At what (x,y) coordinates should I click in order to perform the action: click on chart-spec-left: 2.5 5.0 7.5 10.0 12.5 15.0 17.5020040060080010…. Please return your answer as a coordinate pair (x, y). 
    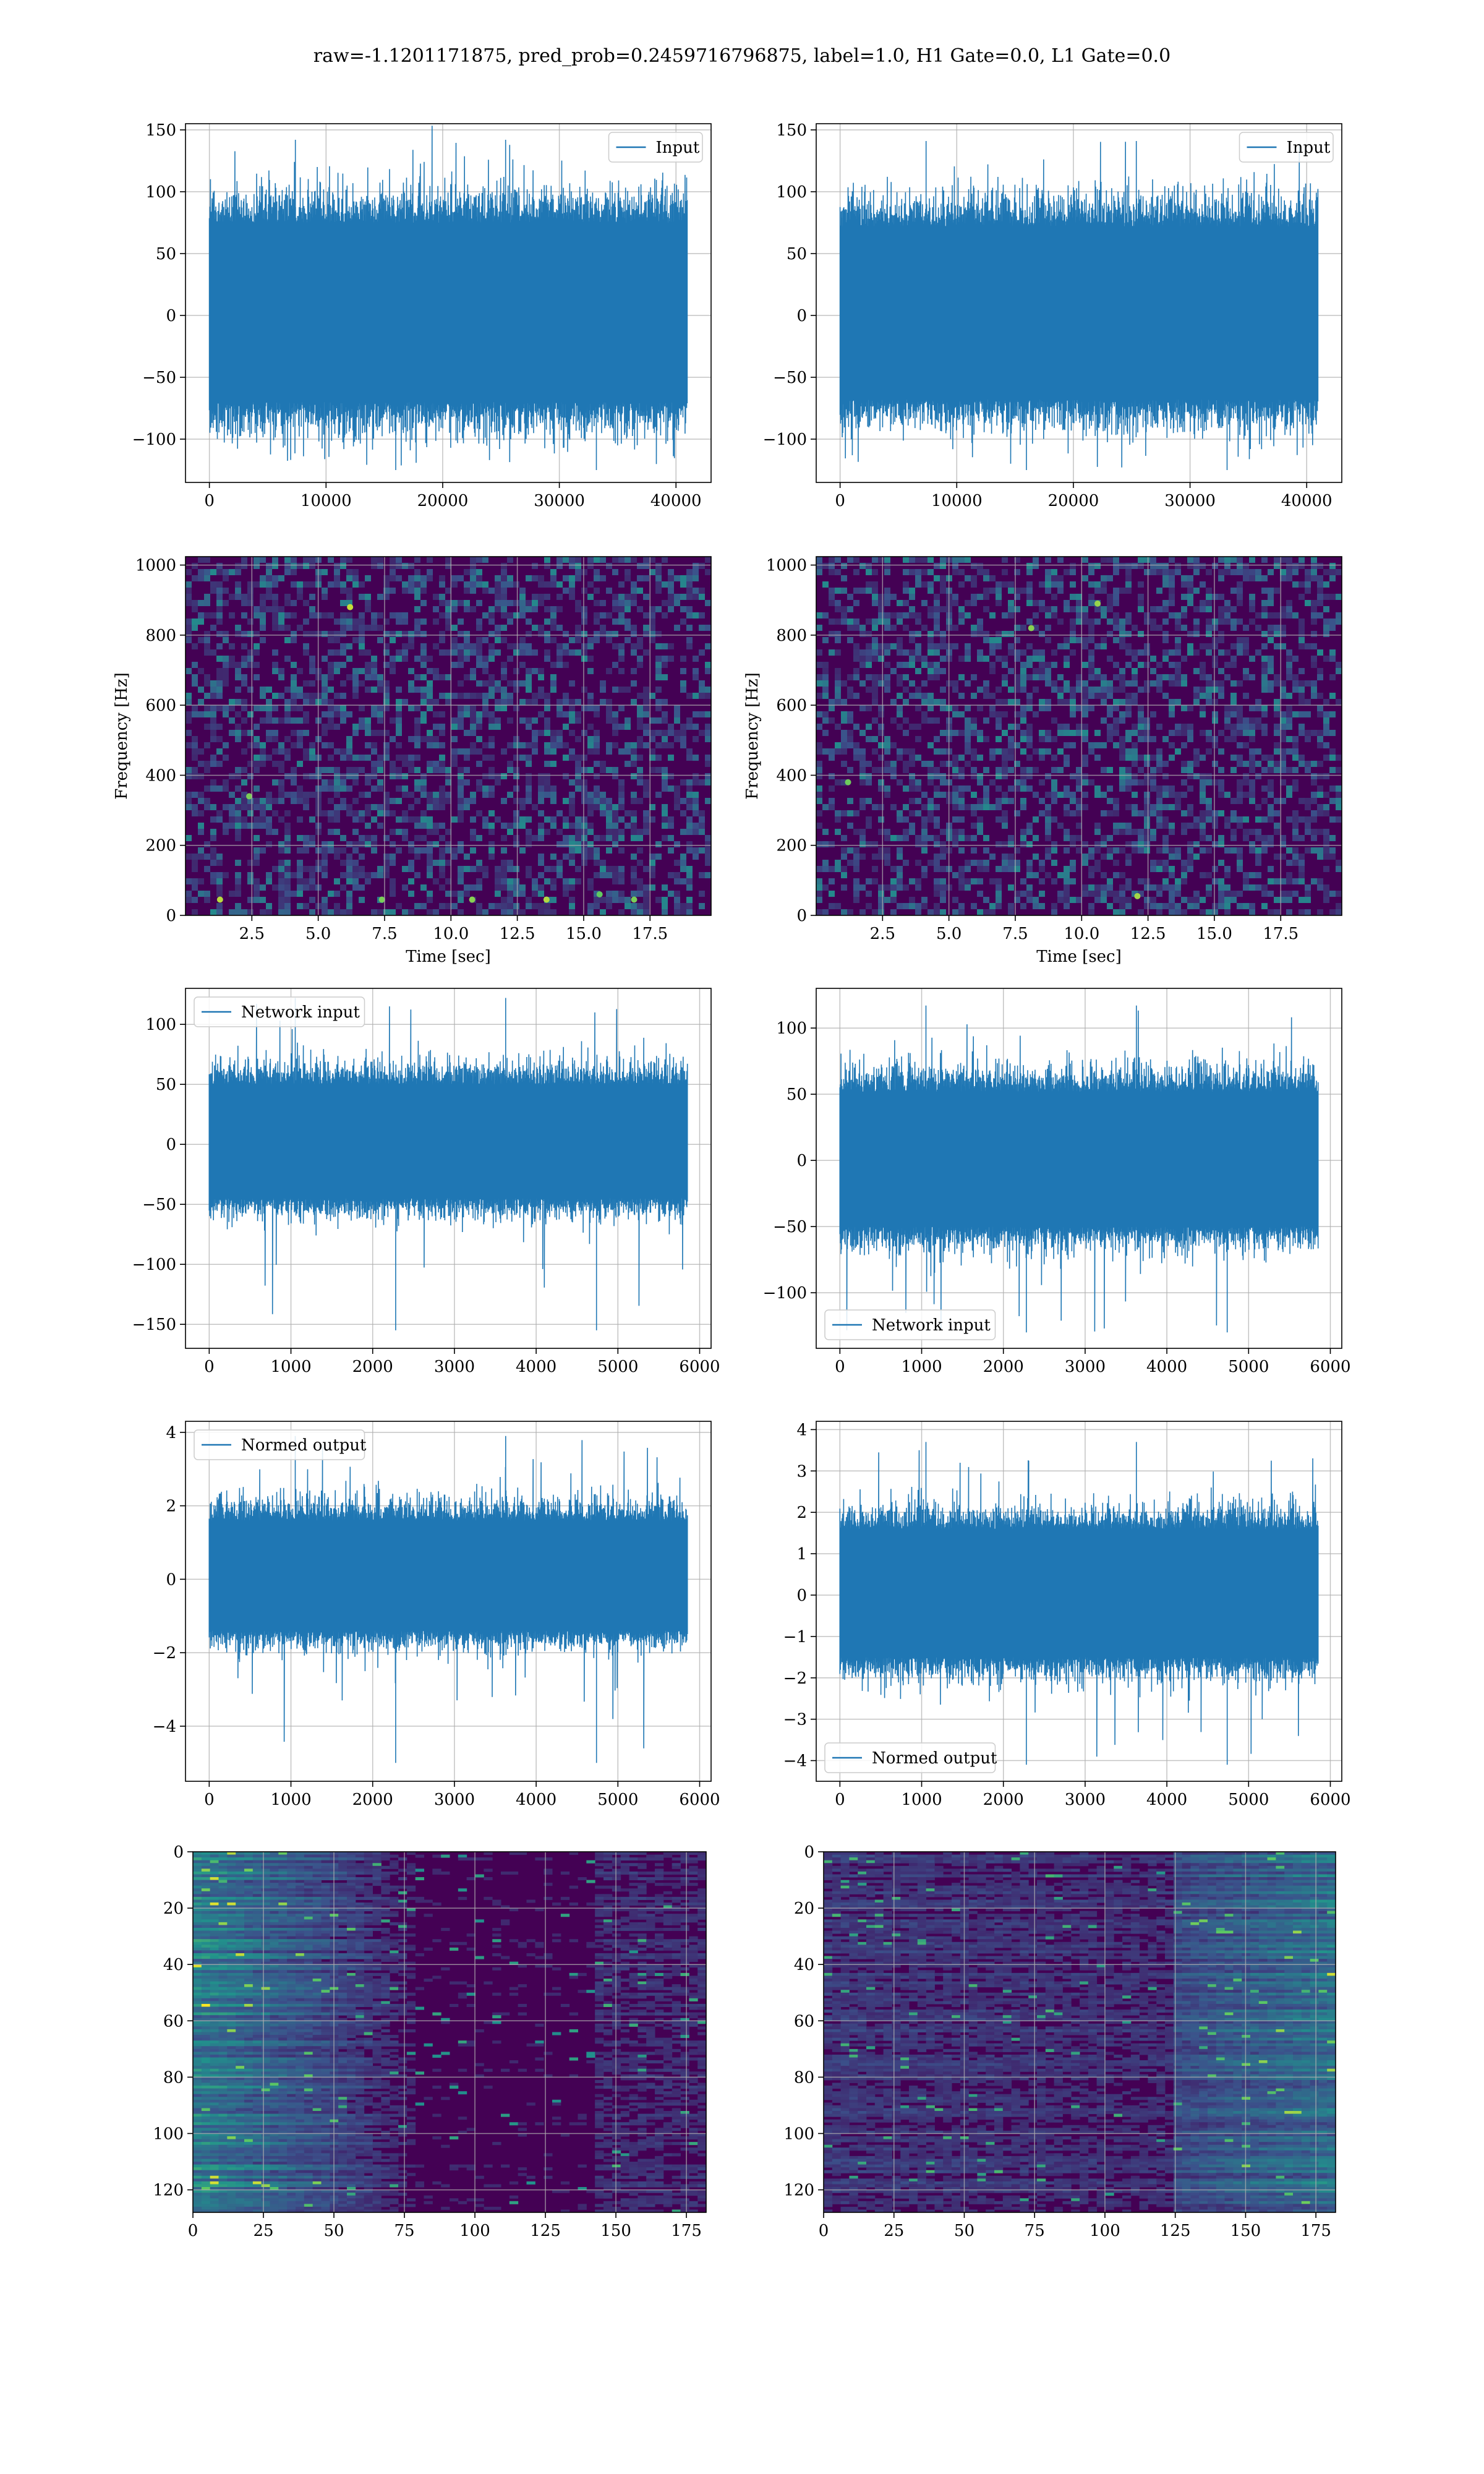
    Looking at the image, I should click on (412, 761).